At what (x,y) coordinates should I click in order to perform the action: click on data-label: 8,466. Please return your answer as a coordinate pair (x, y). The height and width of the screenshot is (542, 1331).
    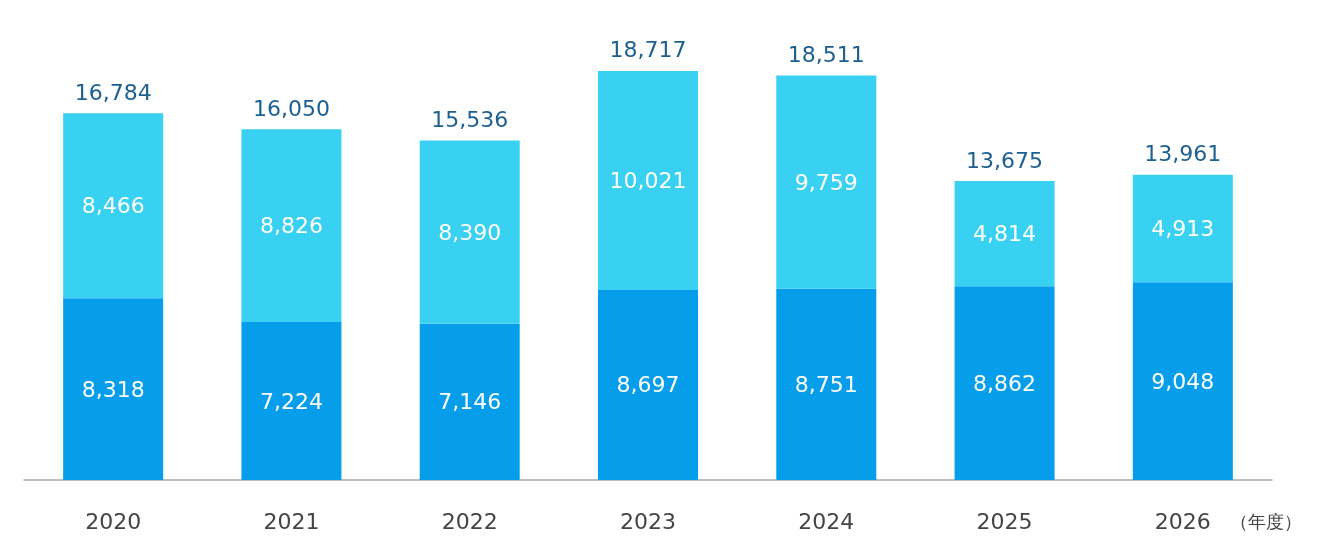
    Looking at the image, I should click on (113, 206).